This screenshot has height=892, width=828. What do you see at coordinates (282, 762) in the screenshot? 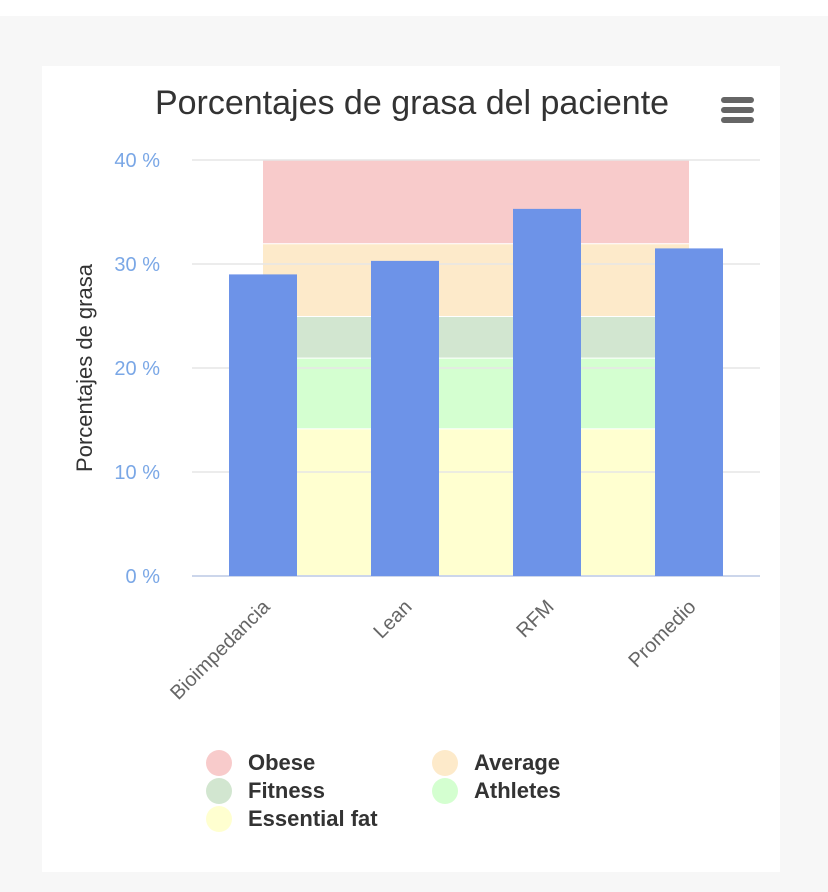
I see `legend-label: Obese` at bounding box center [282, 762].